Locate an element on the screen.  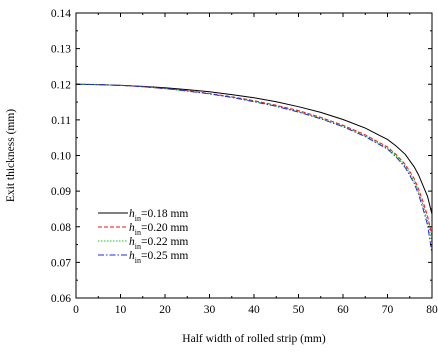
y-tick-label: 0.08 is located at coordinates (61, 228).